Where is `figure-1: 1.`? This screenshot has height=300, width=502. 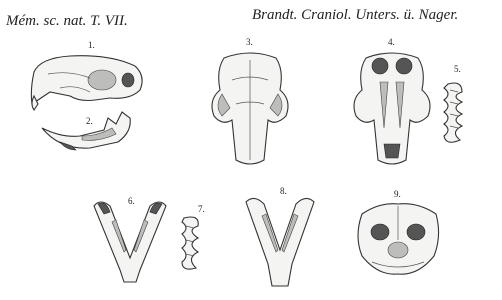
figure-1: 1. is located at coordinates (86, 75).